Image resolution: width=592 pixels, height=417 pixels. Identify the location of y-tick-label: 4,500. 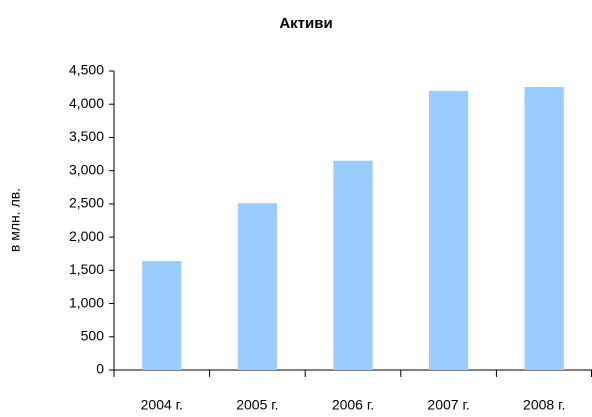
(86, 70).